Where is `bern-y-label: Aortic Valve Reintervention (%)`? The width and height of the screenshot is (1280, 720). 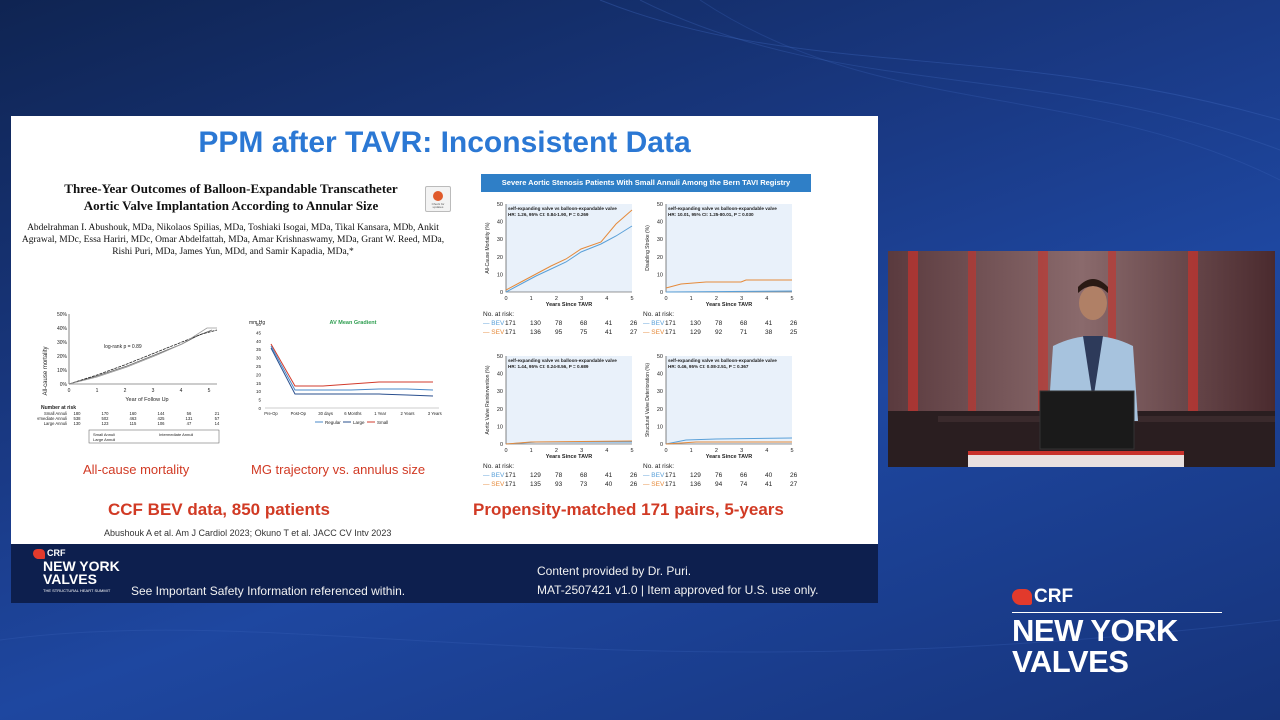 bern-y-label: Aortic Valve Reintervention (%) is located at coordinates (488, 399).